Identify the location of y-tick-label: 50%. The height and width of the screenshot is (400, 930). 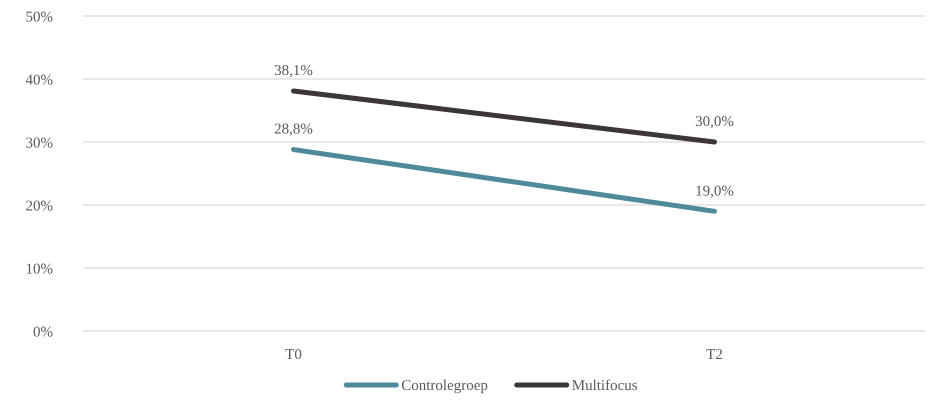
(39, 17).